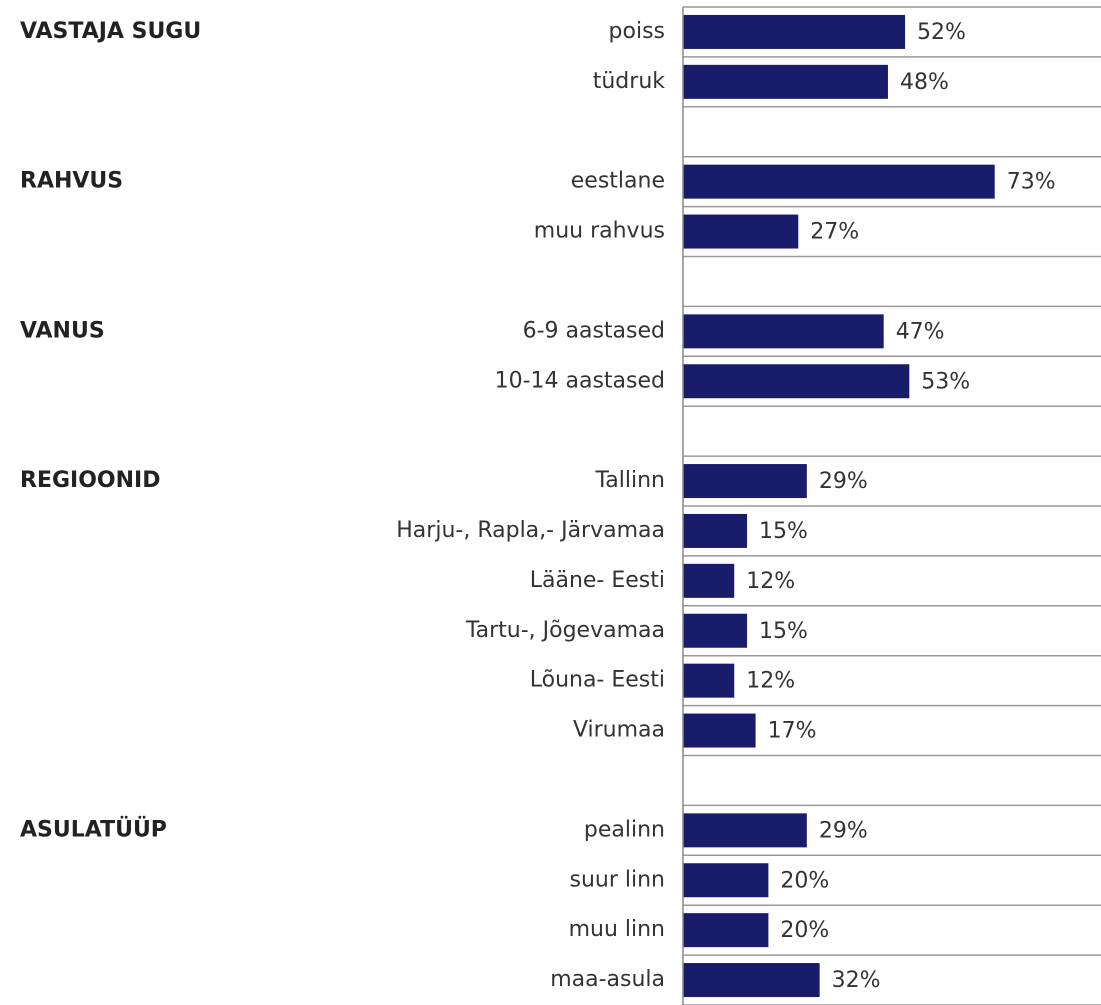 The width and height of the screenshot is (1101, 1005). Describe the element at coordinates (597, 680) in the screenshot. I see `category-label: Lõuna- Eesti` at that location.